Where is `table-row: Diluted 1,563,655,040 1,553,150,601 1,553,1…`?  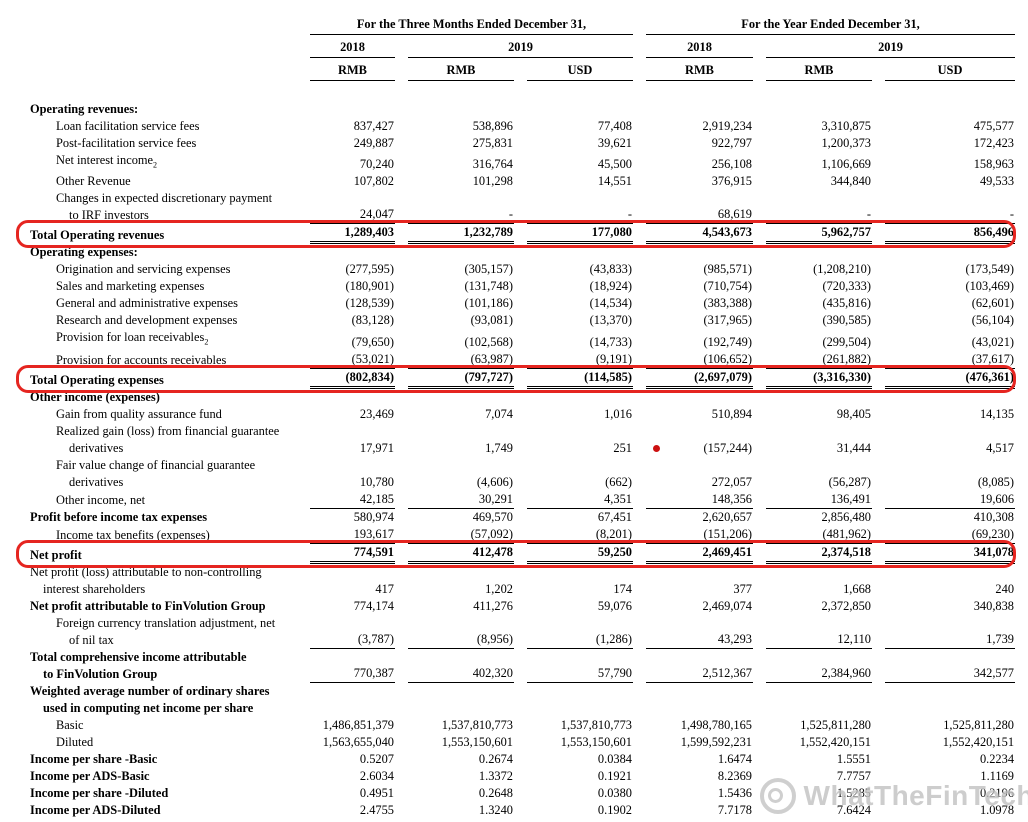 table-row: Diluted 1,563,655,040 1,553,150,601 1,553,1… is located at coordinates (522, 742).